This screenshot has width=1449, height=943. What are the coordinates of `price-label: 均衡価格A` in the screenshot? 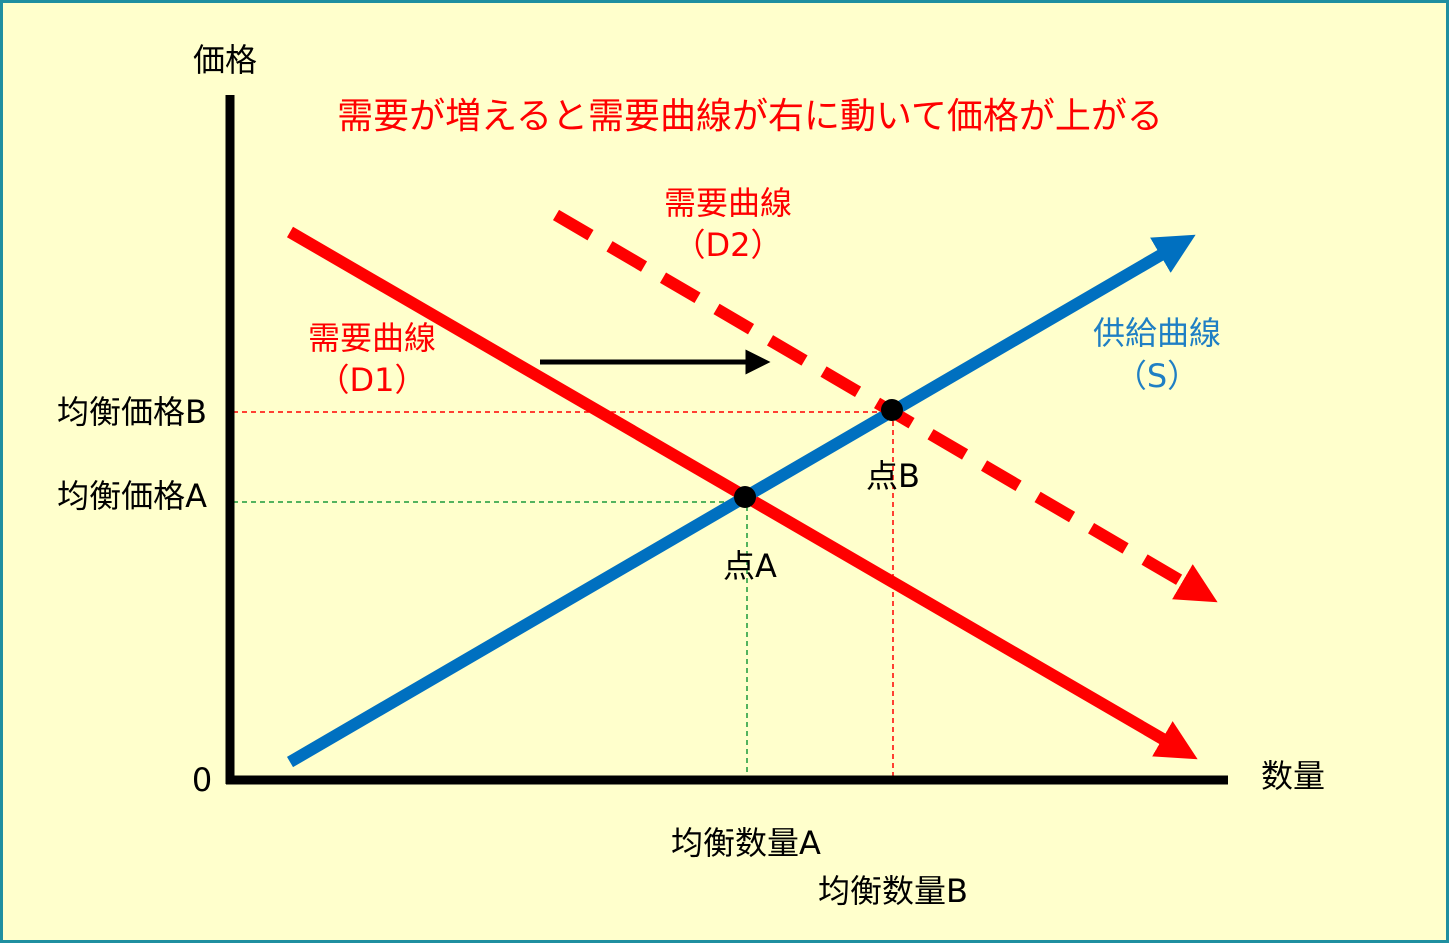 It's located at (132, 496).